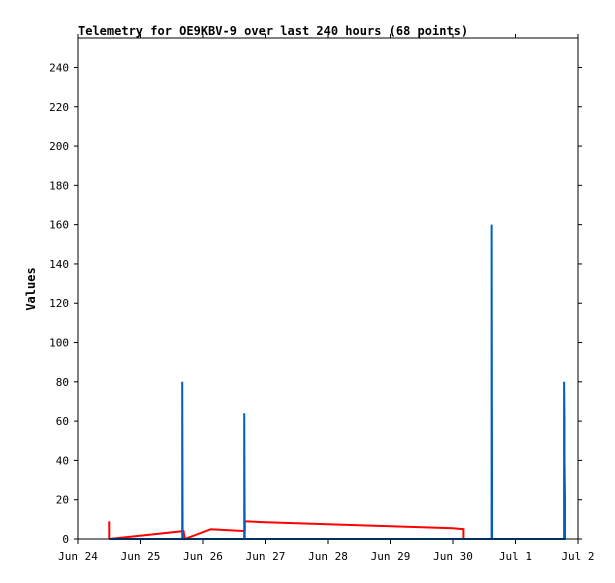 This screenshot has width=615, height=583. What do you see at coordinates (203, 556) in the screenshot?
I see `x-tick-label: Jun 26` at bounding box center [203, 556].